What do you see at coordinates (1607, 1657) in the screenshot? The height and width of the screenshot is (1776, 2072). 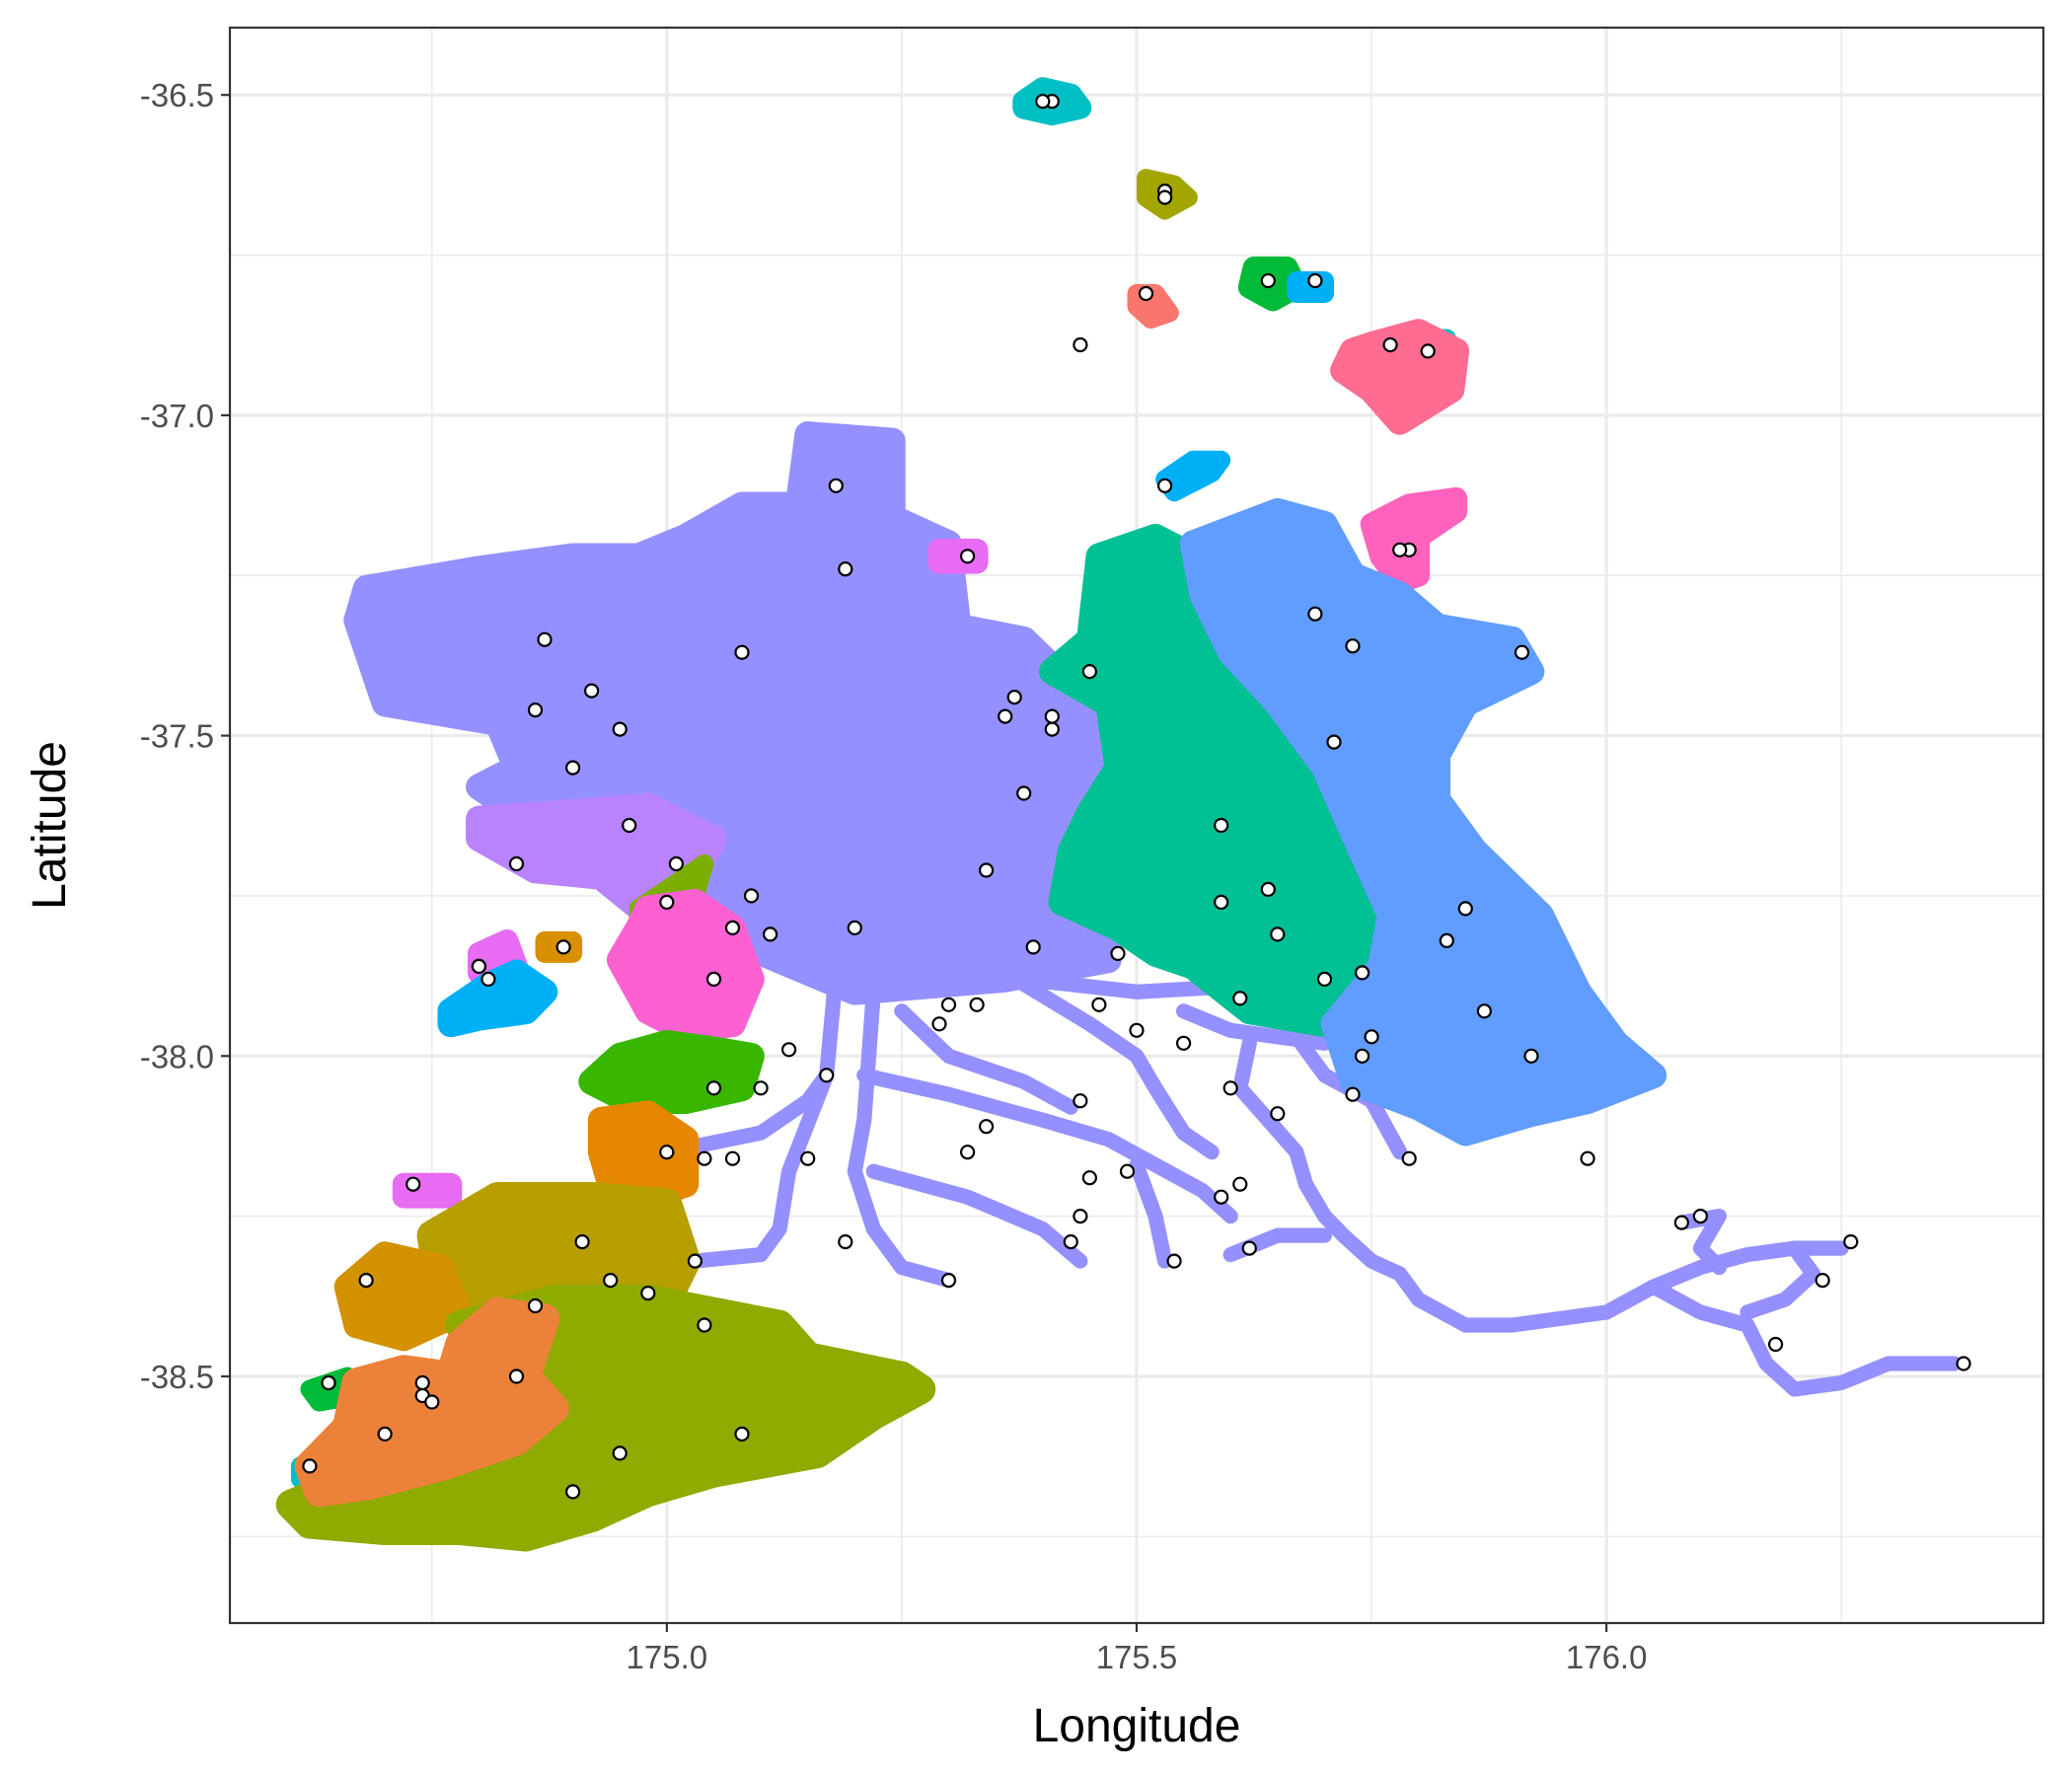 I see `x-tick-label: 176.0` at bounding box center [1607, 1657].